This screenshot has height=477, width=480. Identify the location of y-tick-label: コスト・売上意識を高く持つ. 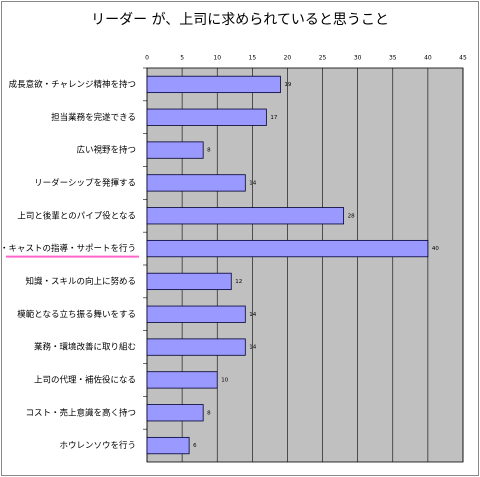
(80, 412).